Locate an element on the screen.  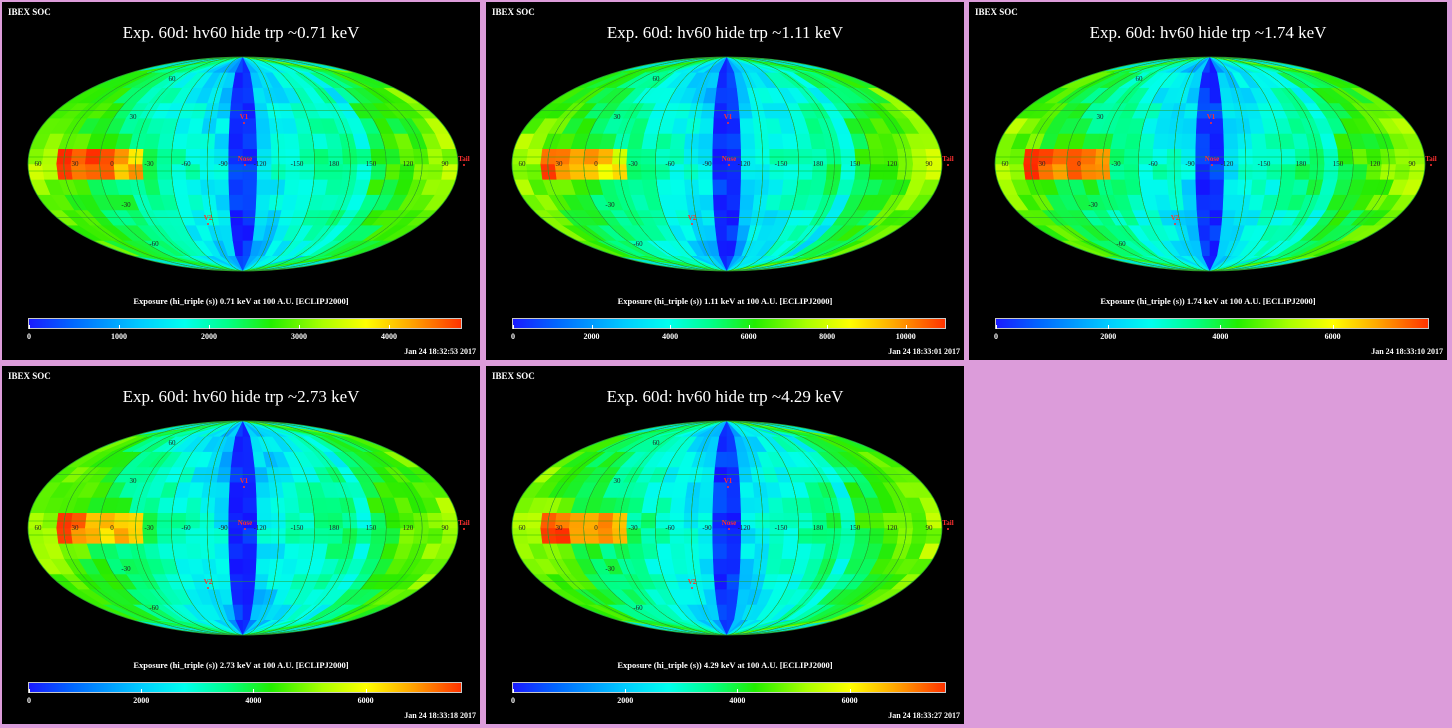
marker-label: V1 is located at coordinates (244, 117).